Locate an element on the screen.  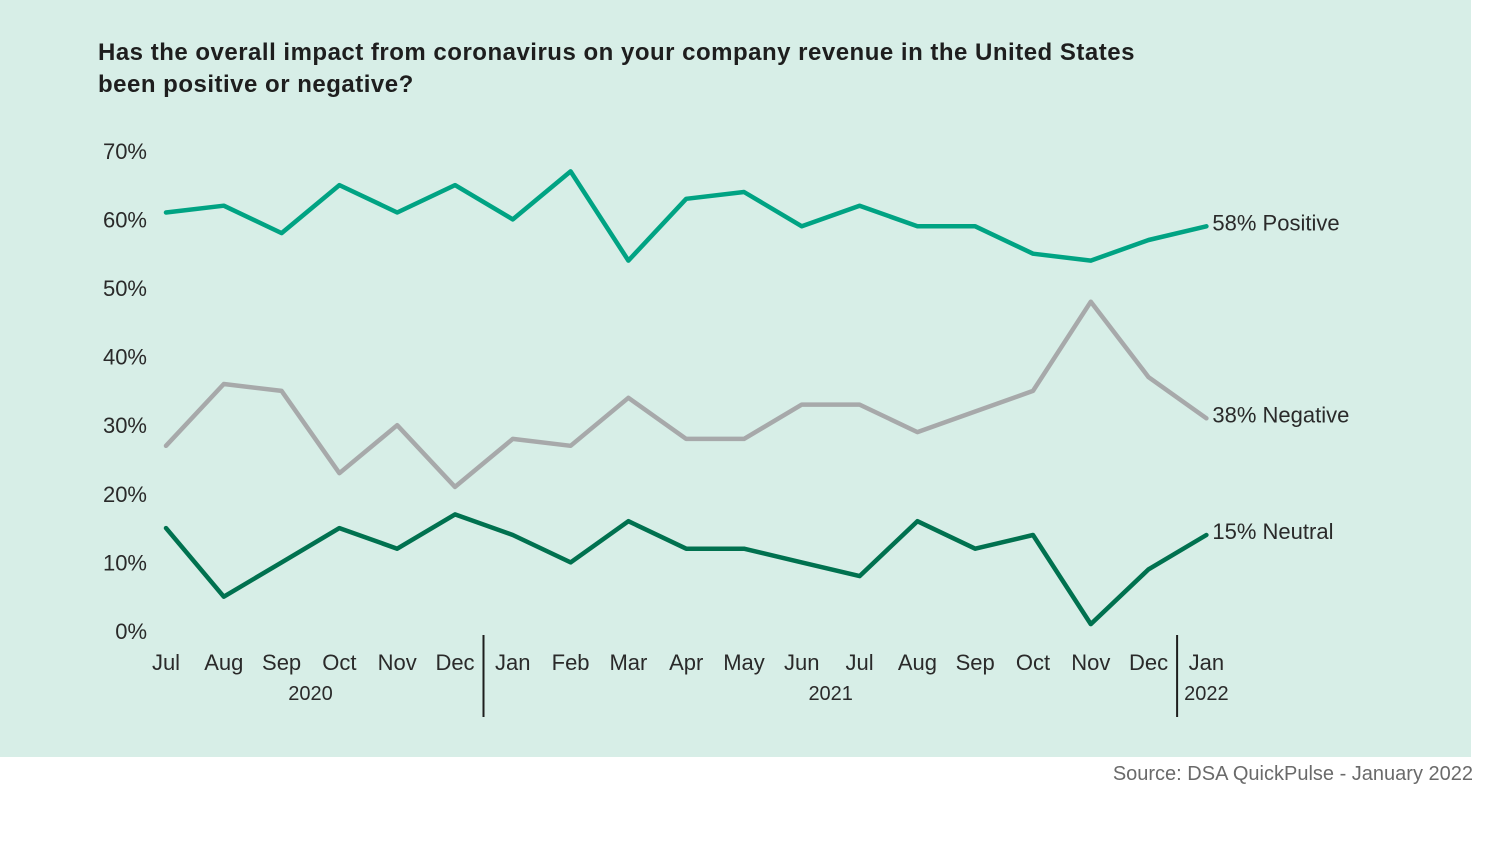
x-tick-label: Jun is located at coordinates (801, 662).